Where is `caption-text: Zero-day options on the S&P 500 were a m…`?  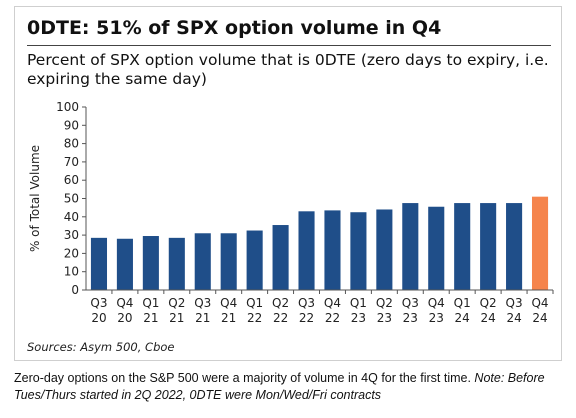
caption-text: Zero-day options on the S&P 500 were a m… is located at coordinates (242, 378).